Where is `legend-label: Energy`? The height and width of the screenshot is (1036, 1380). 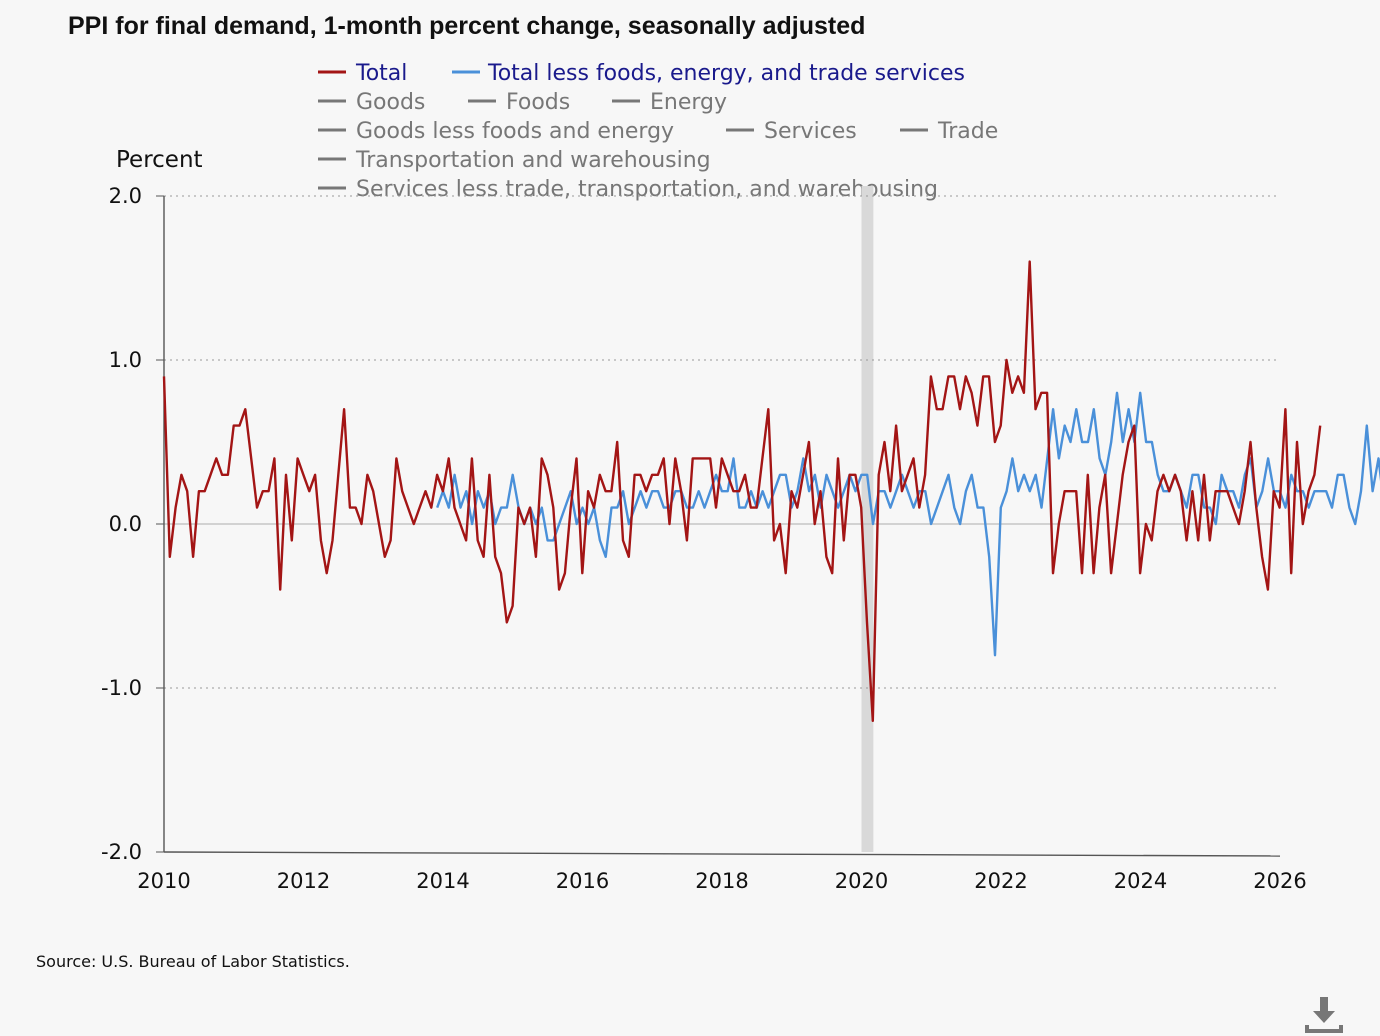
legend-label: Energy is located at coordinates (688, 102).